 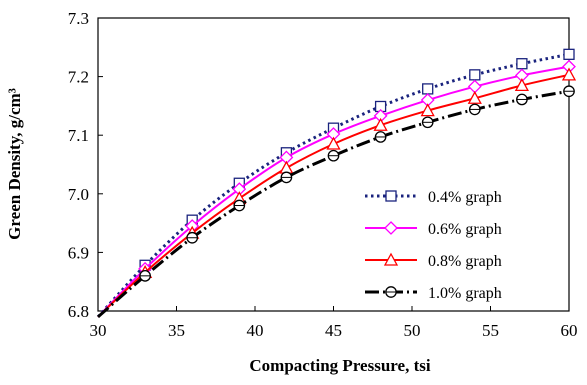 I want to click on legend-label: 1.0% graph, so click(x=465, y=293).